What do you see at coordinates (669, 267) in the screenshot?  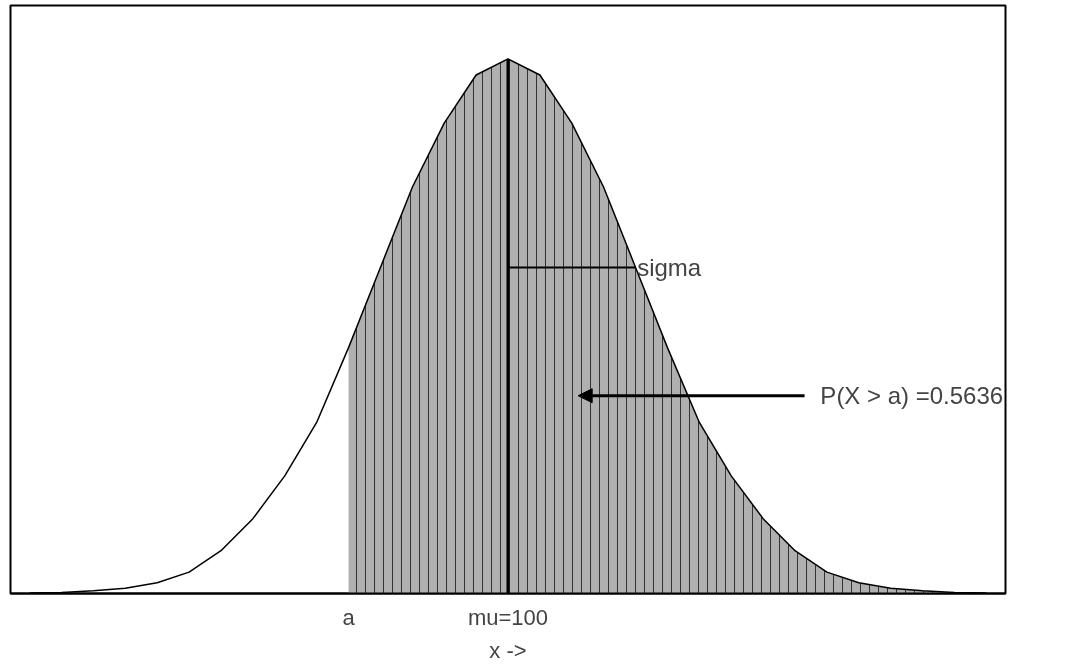 I see `annotation: sigma` at bounding box center [669, 267].